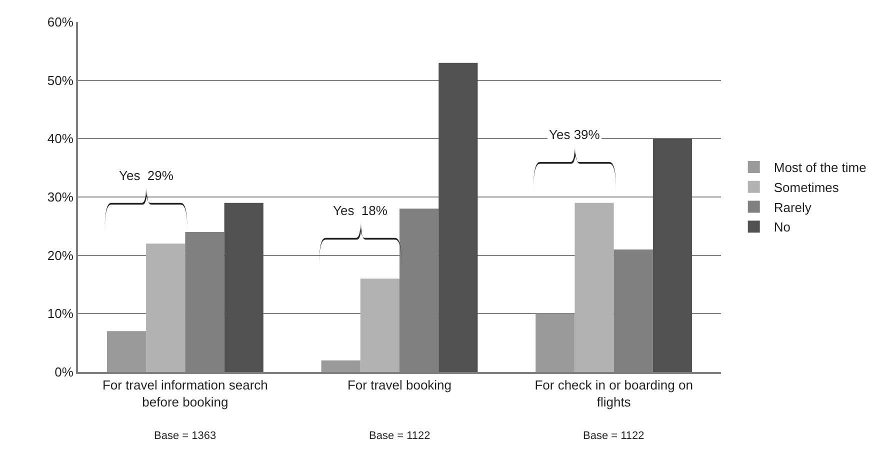 Image resolution: width=888 pixels, height=459 pixels. Describe the element at coordinates (146, 175) in the screenshot. I see `annotation: Yes 29%` at that location.